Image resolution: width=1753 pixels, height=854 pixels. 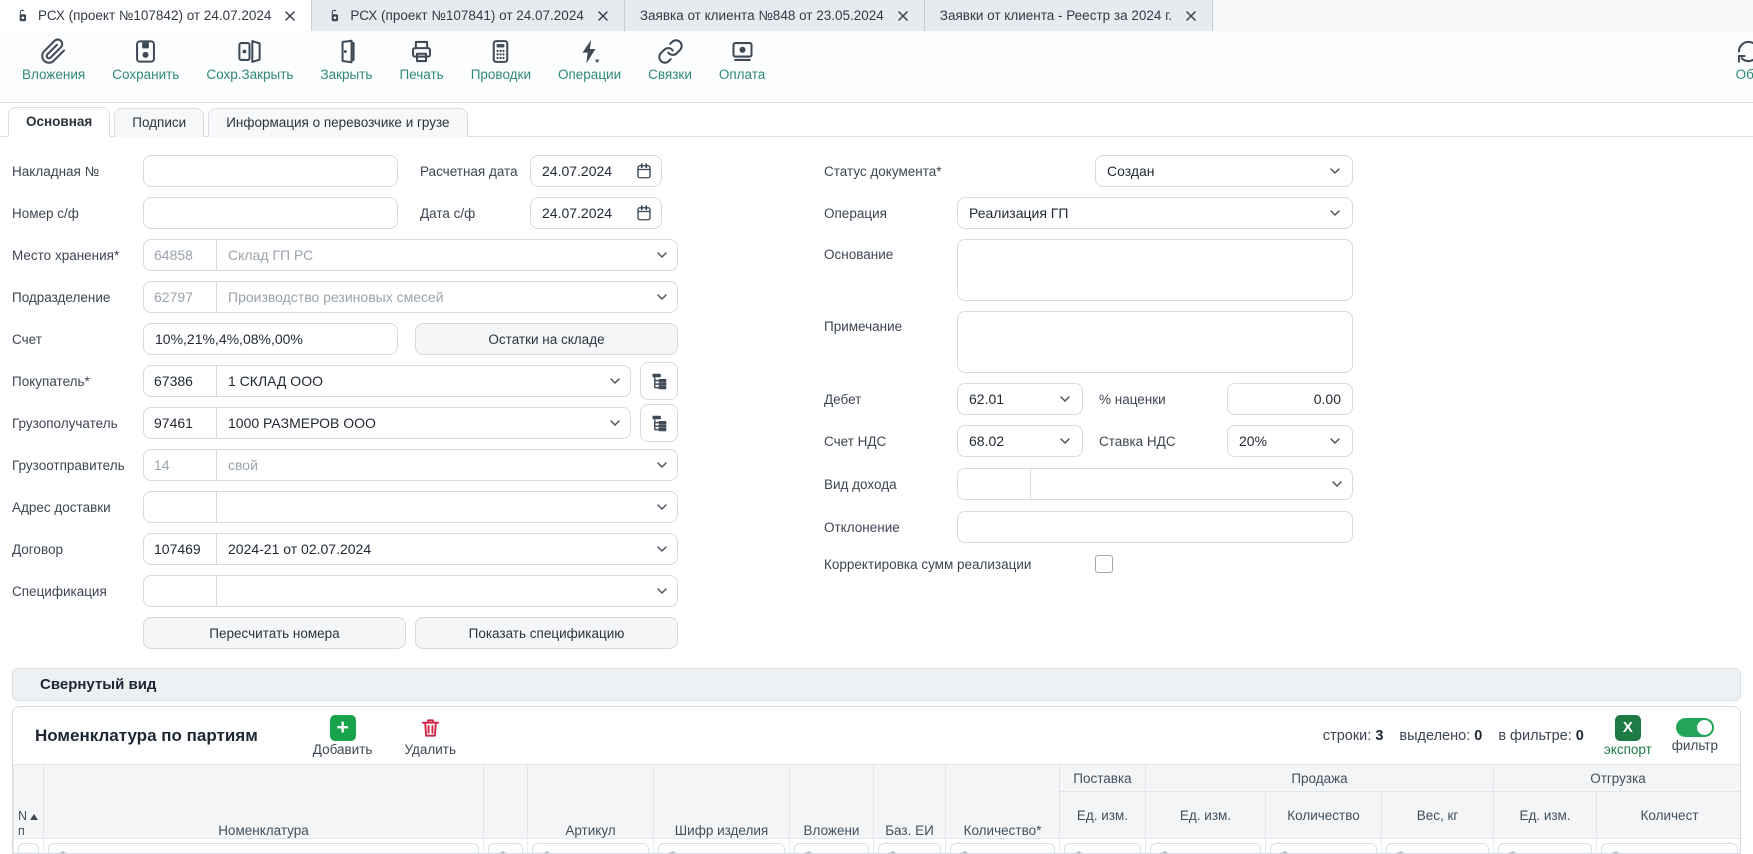 I want to click on podrazdelenie-field: 62797 Производство резиновых смесей, so click(x=410, y=297).